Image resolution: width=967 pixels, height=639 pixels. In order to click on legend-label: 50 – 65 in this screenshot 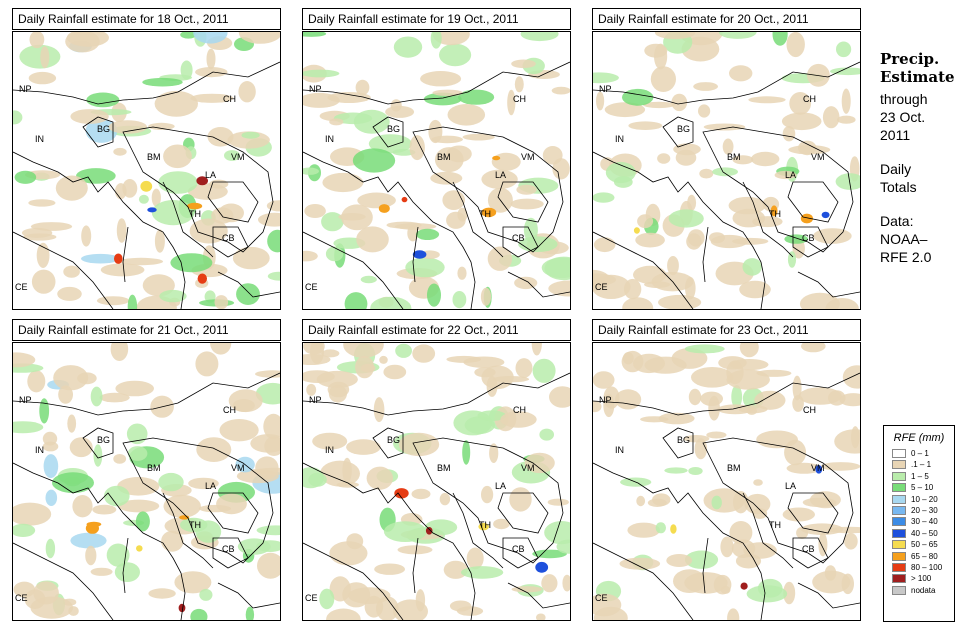, I will do `click(924, 545)`.